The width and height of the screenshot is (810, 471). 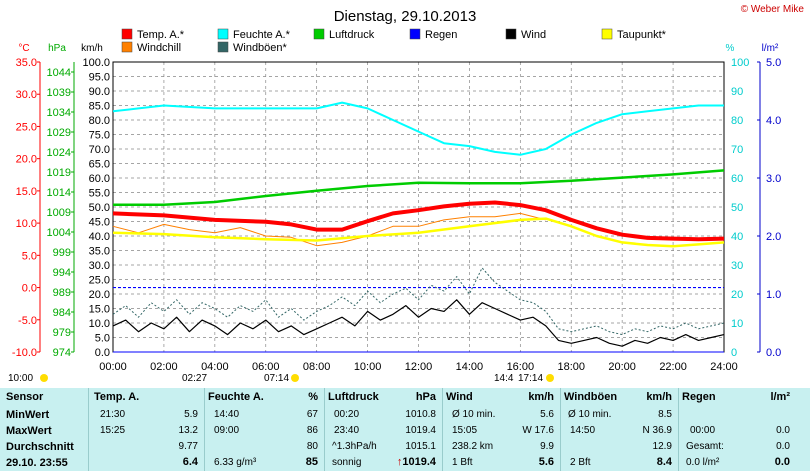 I want to click on wind-tick-label: 35.0, so click(x=99, y=252).